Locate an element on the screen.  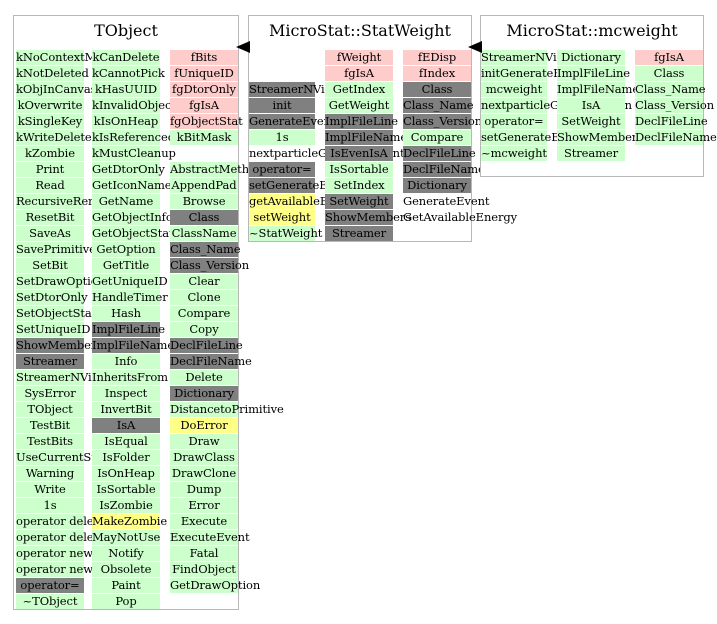
member-item: DrawClass is located at coordinates (204, 457).